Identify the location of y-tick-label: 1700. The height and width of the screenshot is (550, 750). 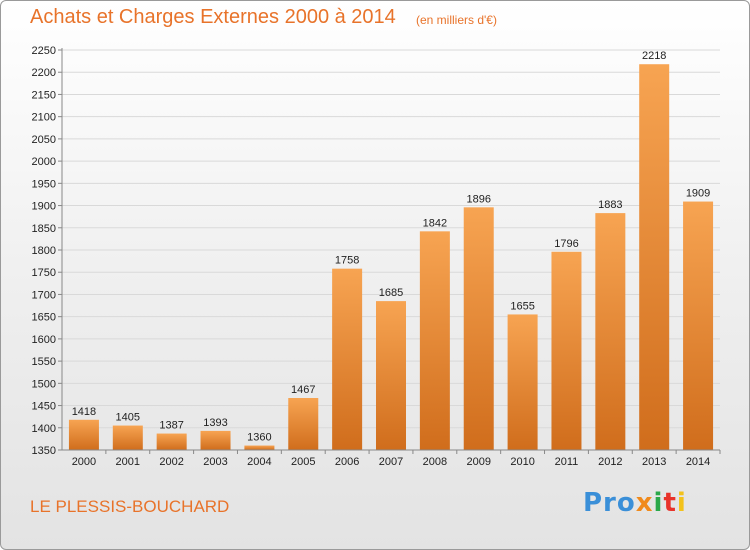
(44, 295).